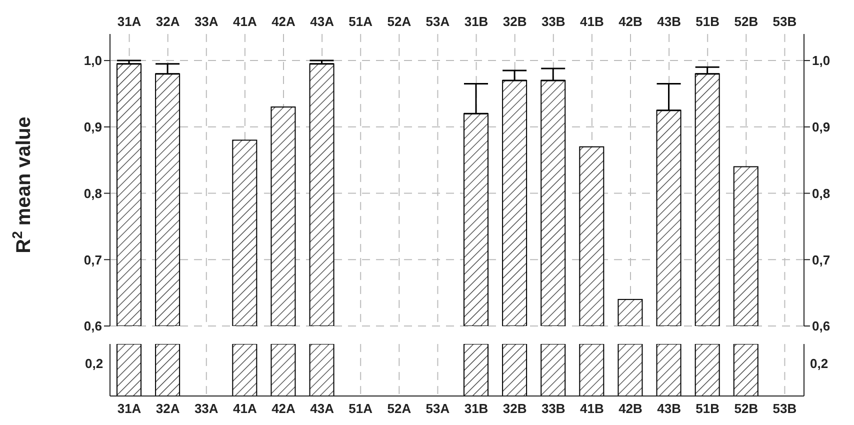 This screenshot has width=854, height=425. What do you see at coordinates (821, 193) in the screenshot?
I see `y2-tick-label: 0,8` at bounding box center [821, 193].